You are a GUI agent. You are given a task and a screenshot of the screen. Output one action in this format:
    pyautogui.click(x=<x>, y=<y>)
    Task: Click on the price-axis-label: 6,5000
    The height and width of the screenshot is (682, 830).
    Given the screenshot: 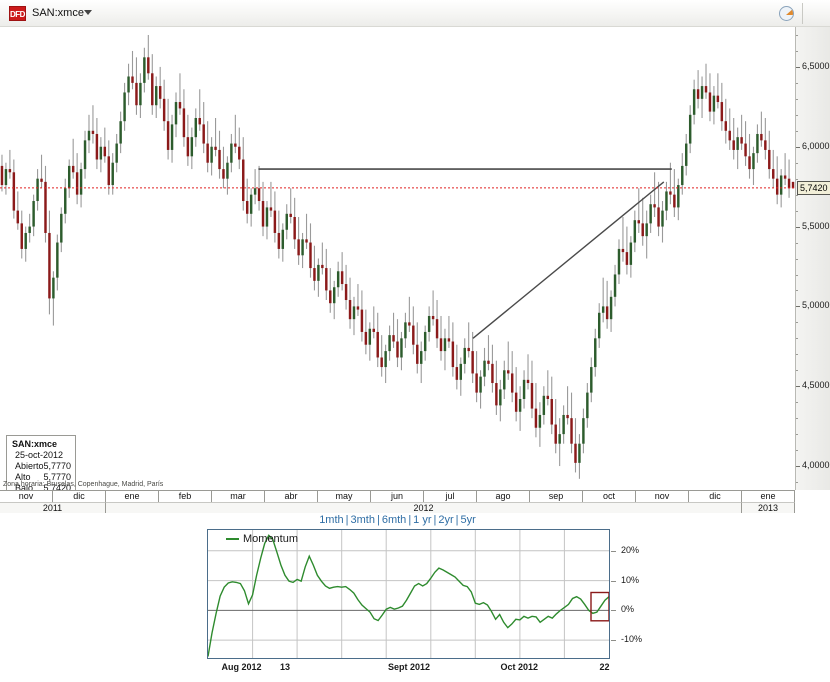 What is the action you would take?
    pyautogui.click(x=816, y=65)
    